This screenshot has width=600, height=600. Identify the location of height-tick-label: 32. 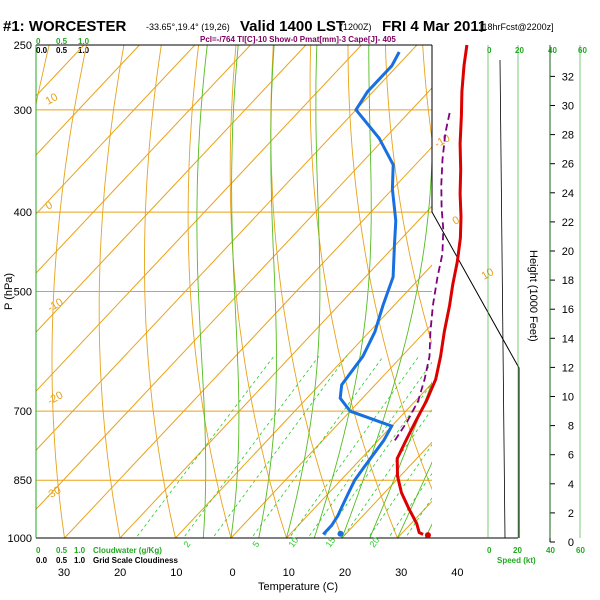
(568, 77).